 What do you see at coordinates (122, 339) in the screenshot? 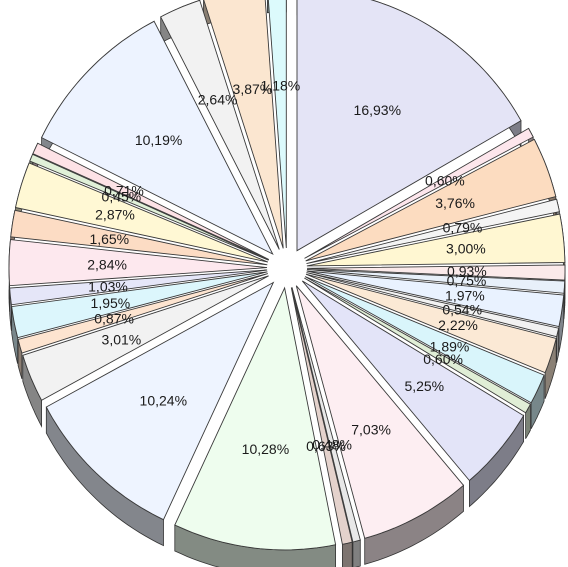
I see `slice-label-18: 3,01%` at bounding box center [122, 339].